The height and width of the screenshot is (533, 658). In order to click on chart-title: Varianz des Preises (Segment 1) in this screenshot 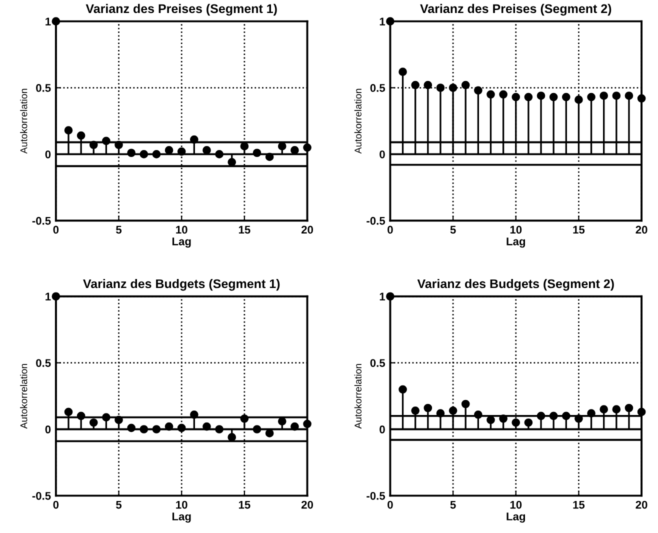, I will do `click(181, 10)`.